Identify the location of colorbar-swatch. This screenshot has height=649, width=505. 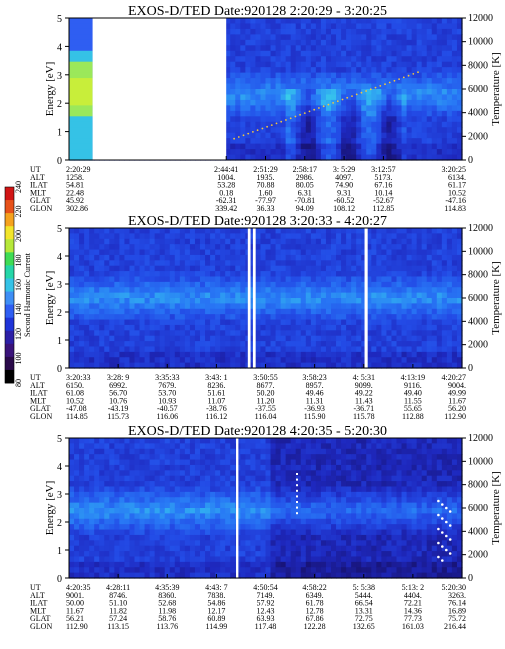
(9, 298).